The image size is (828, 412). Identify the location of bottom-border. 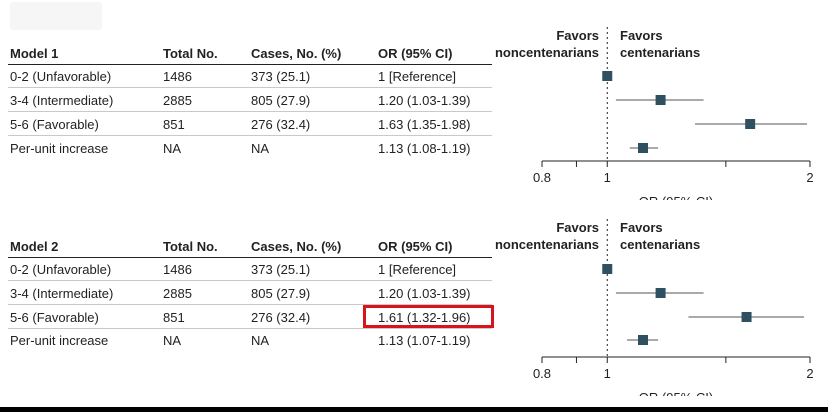
(414, 409).